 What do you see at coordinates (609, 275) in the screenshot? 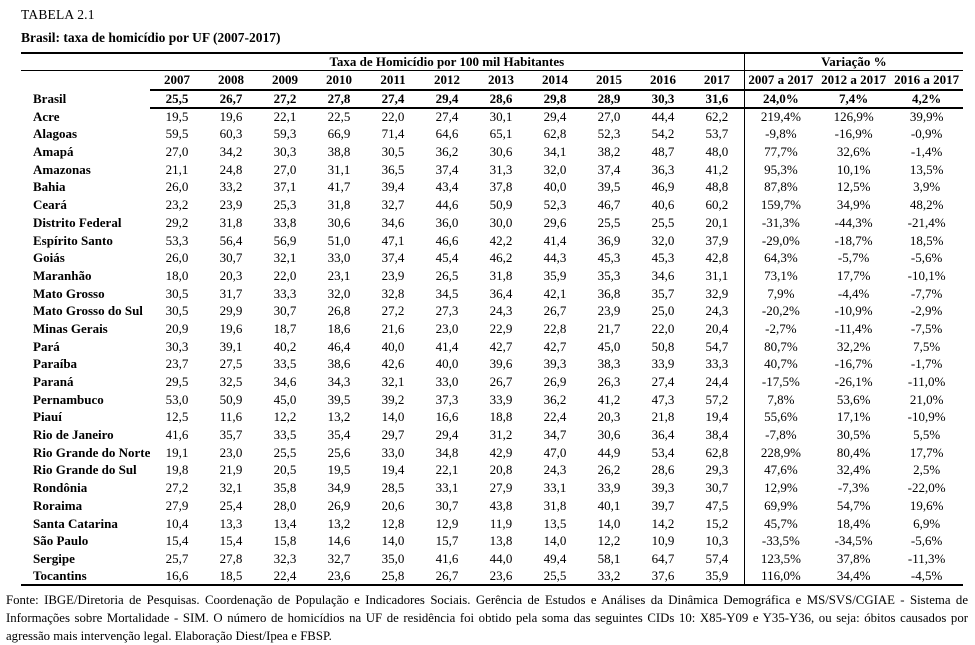
I see `rate-cell: 35,3` at bounding box center [609, 275].